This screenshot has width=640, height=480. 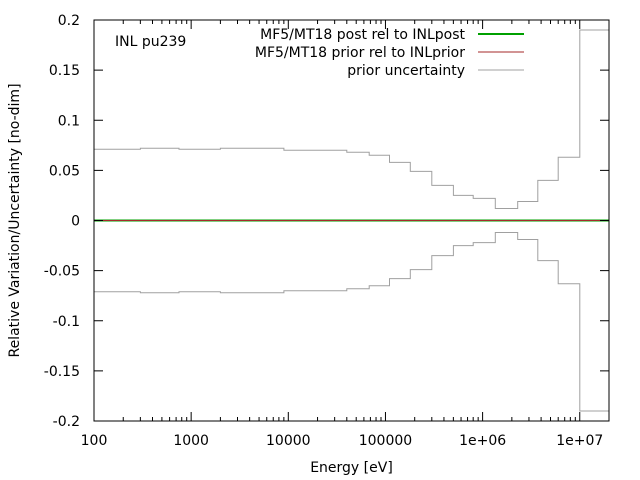 What do you see at coordinates (191, 441) in the screenshot?
I see `x-tick-label: 1000` at bounding box center [191, 441].